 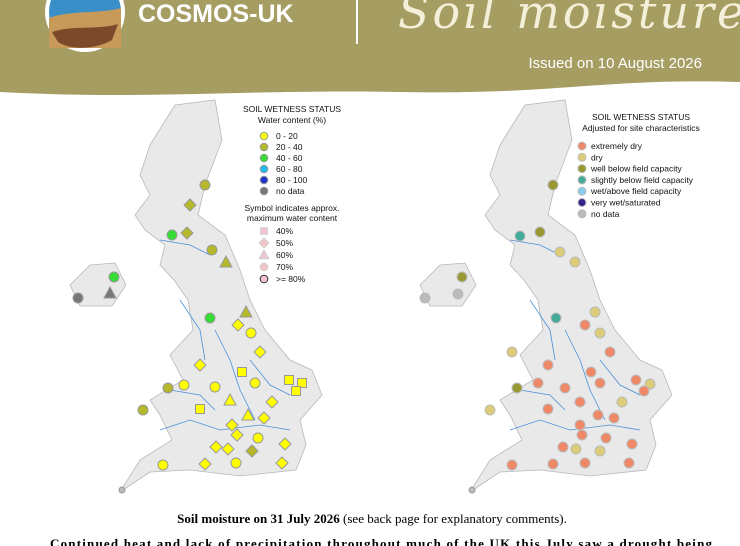 I want to click on legend-label: slightly below field capacity, so click(x=642, y=180).